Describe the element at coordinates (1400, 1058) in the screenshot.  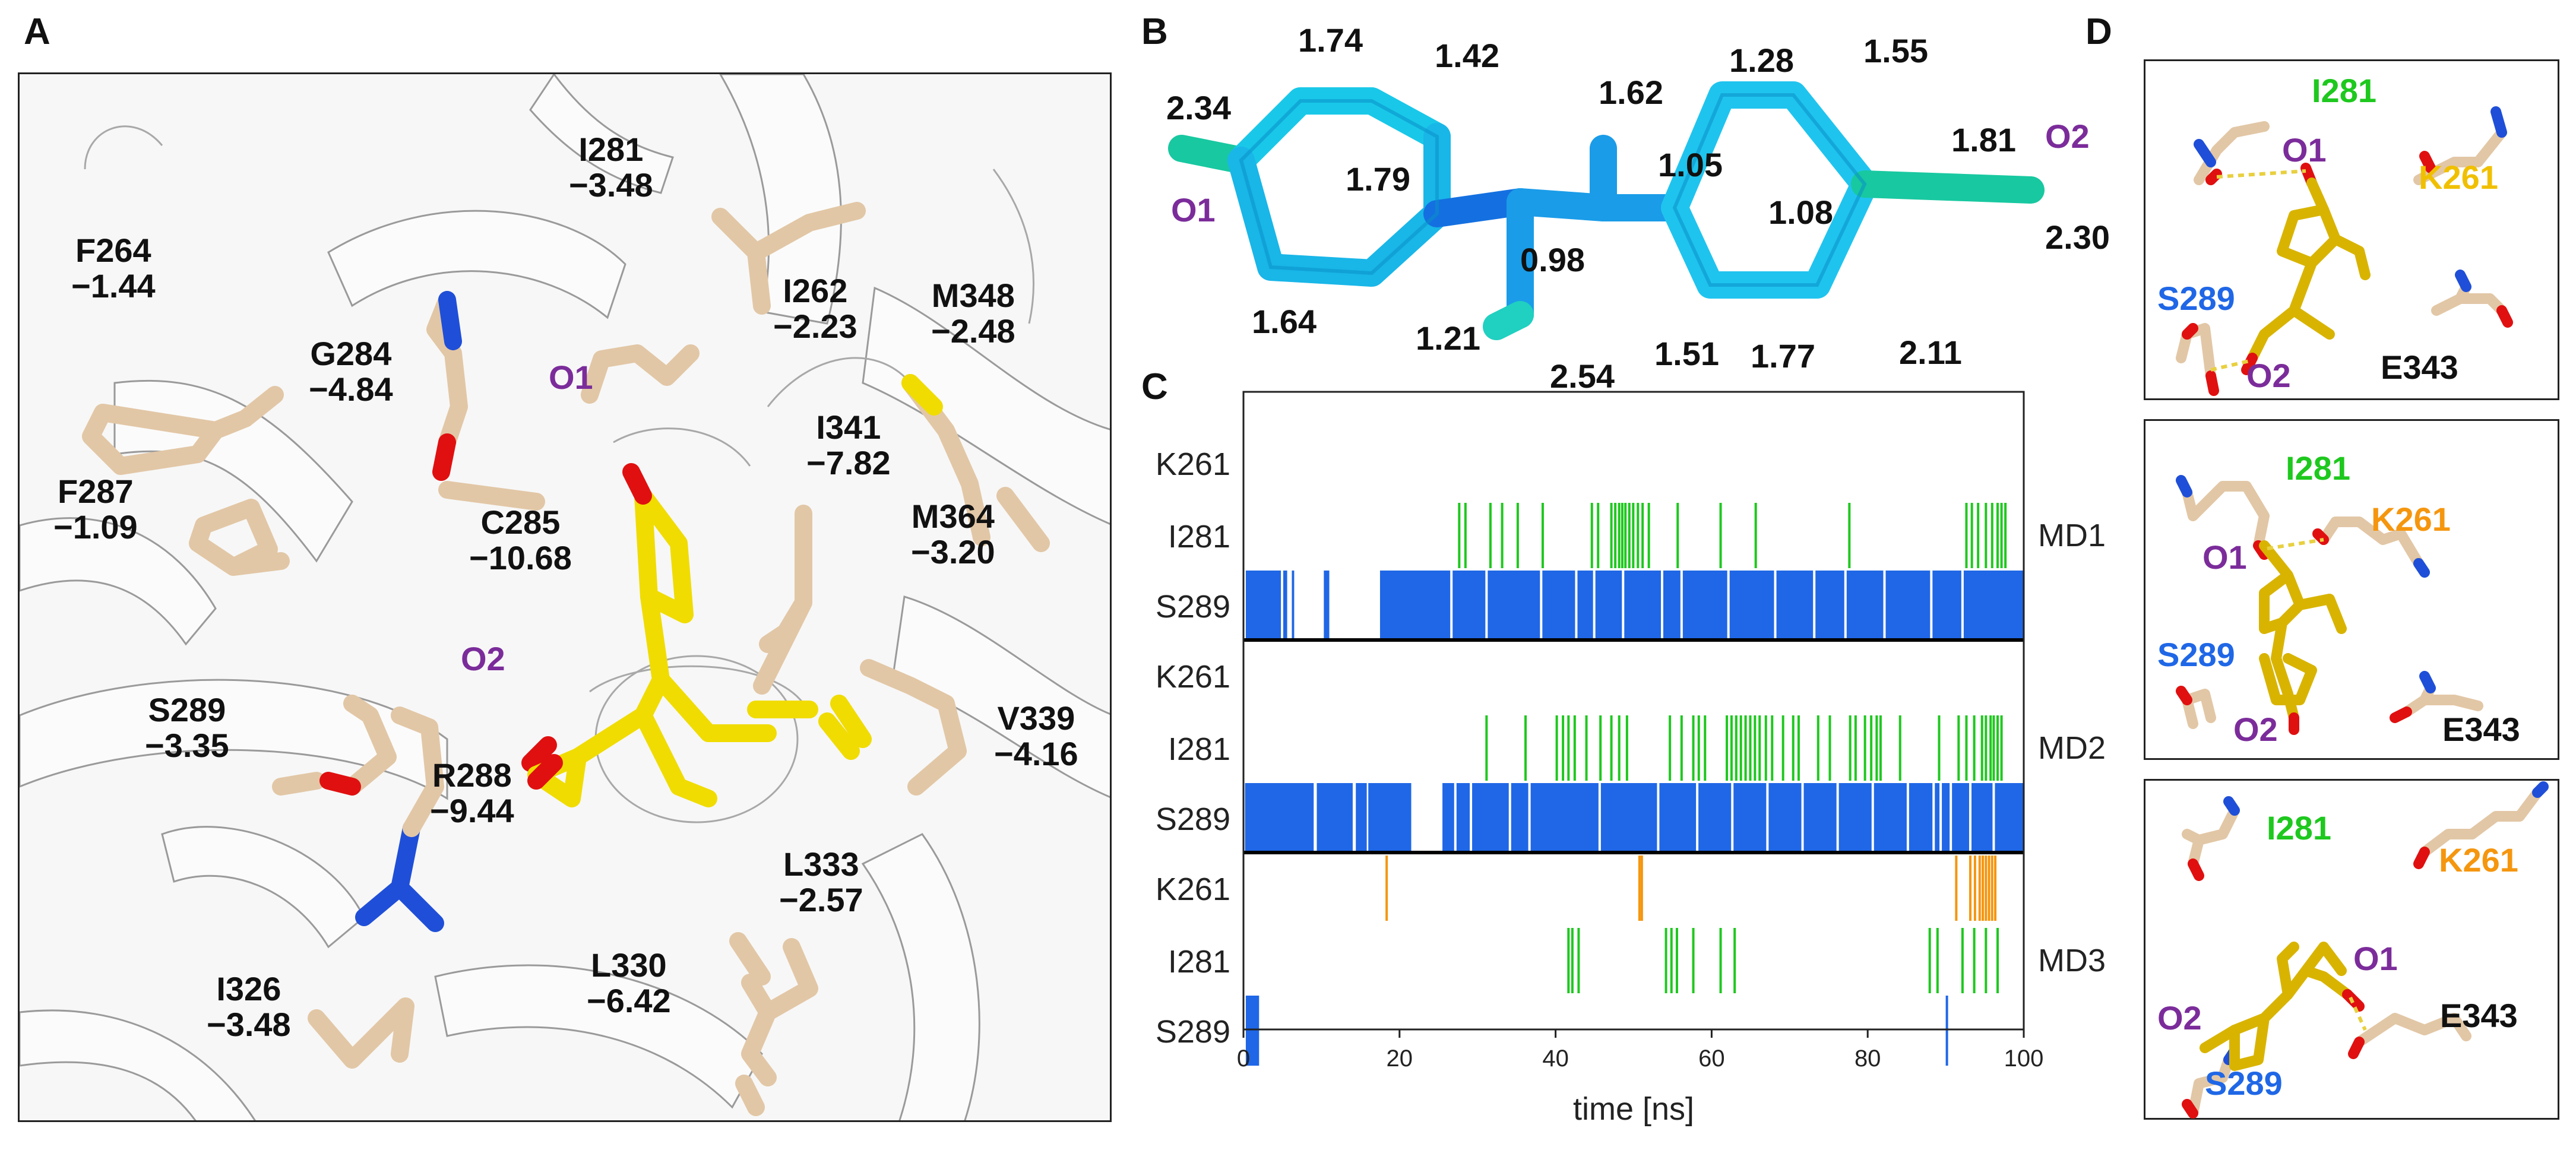
I see `x-tick-label: 20` at that location.